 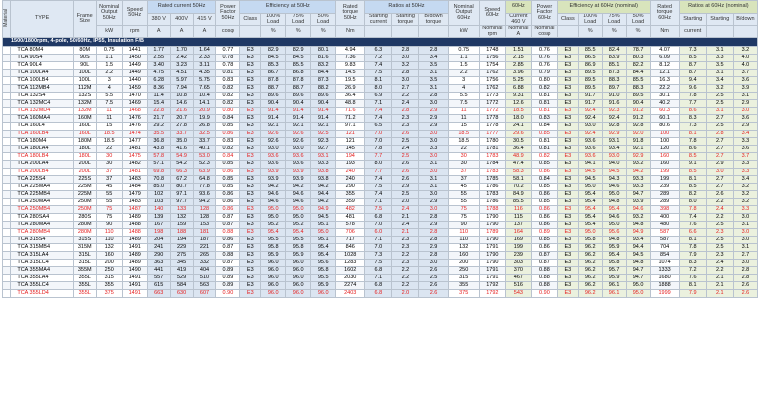 I want to click on data-cell: 1.70, so click(x=181, y=50).